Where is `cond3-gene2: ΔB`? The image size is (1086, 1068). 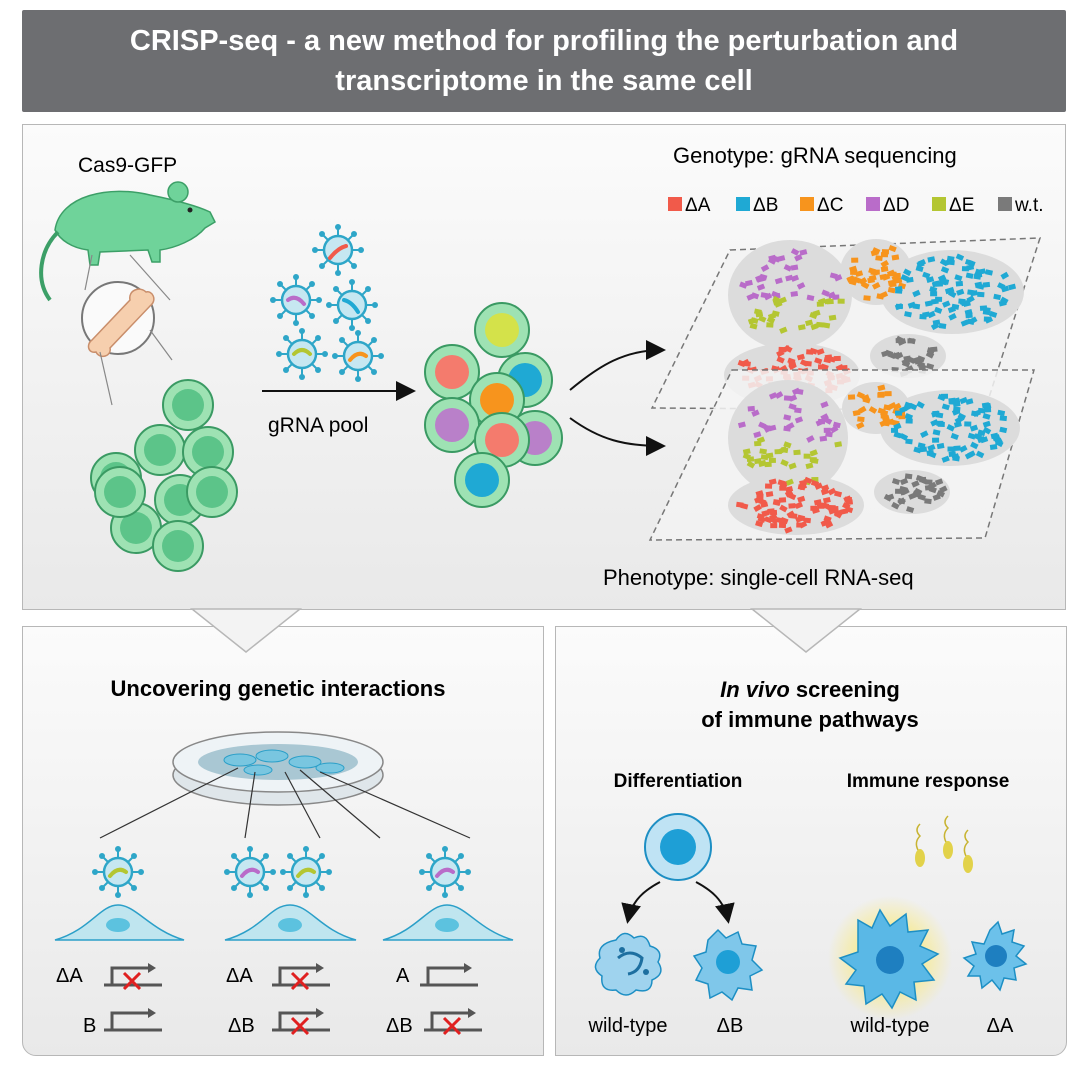 cond3-gene2: ΔB is located at coordinates (399, 1026).